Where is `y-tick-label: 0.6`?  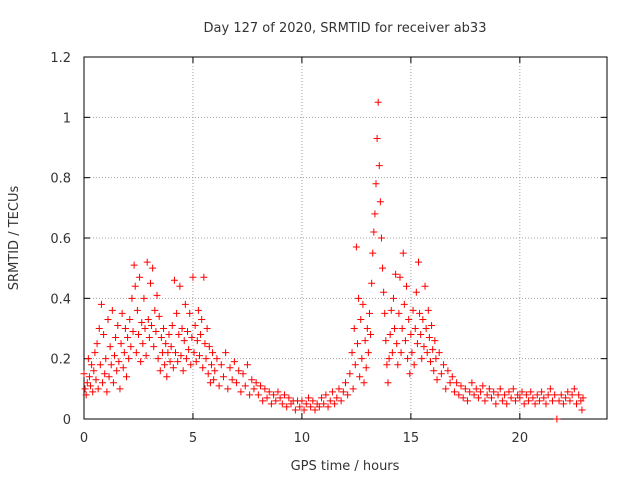 y-tick-label: 0.6 is located at coordinates (60, 239).